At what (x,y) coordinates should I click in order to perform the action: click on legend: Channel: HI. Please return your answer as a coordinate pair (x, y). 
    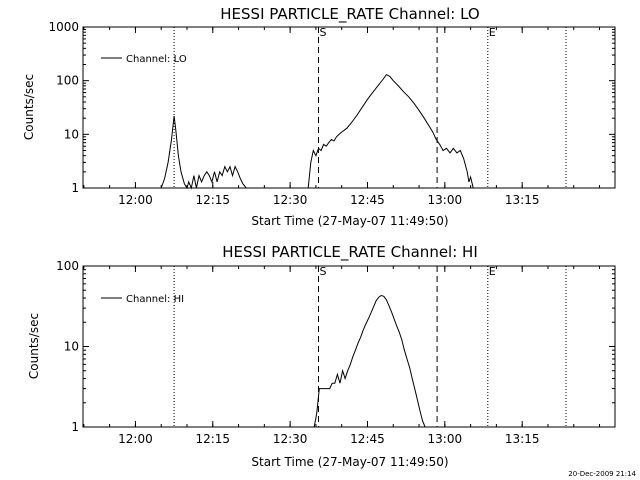
    Looking at the image, I should click on (142, 299).